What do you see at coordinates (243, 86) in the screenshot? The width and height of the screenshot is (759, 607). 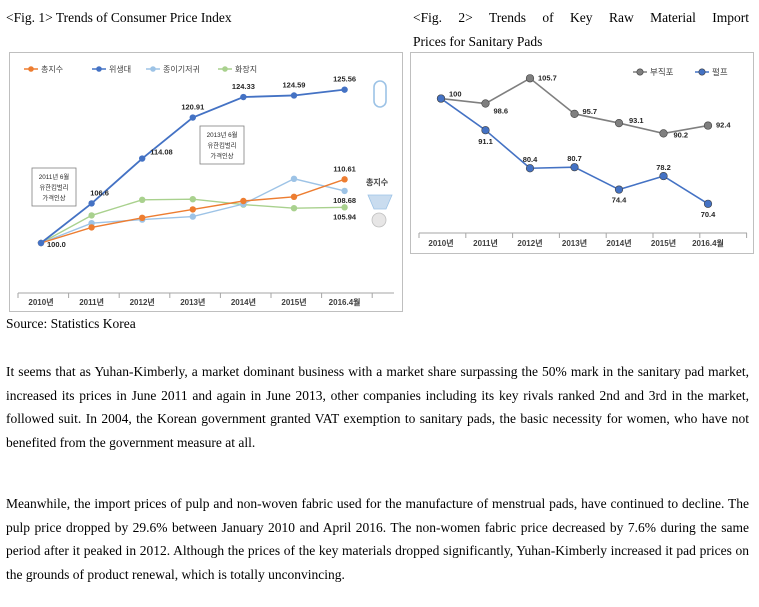 I see `data-label: 124.33` at bounding box center [243, 86].